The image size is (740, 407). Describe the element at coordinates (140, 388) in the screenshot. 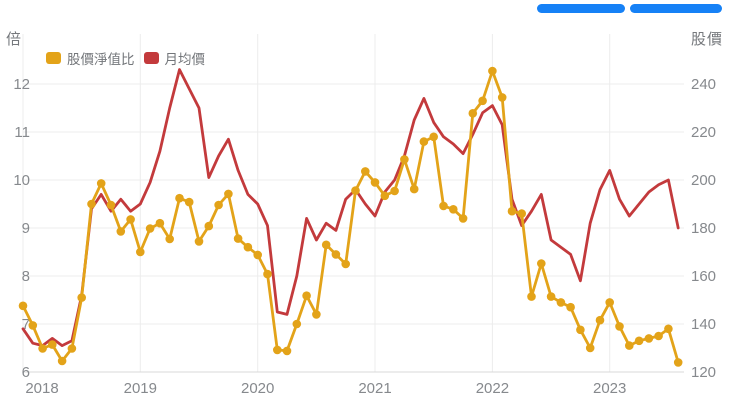

I see `x-tick-2019: 2019` at that location.